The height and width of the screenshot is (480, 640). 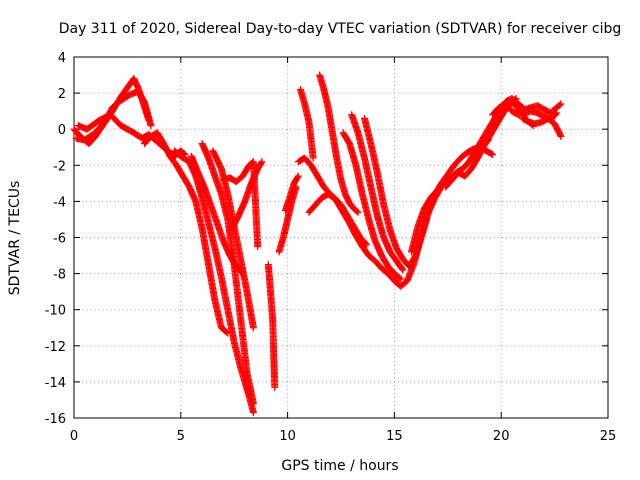 I want to click on x-tick-label: 0, so click(x=74, y=436).